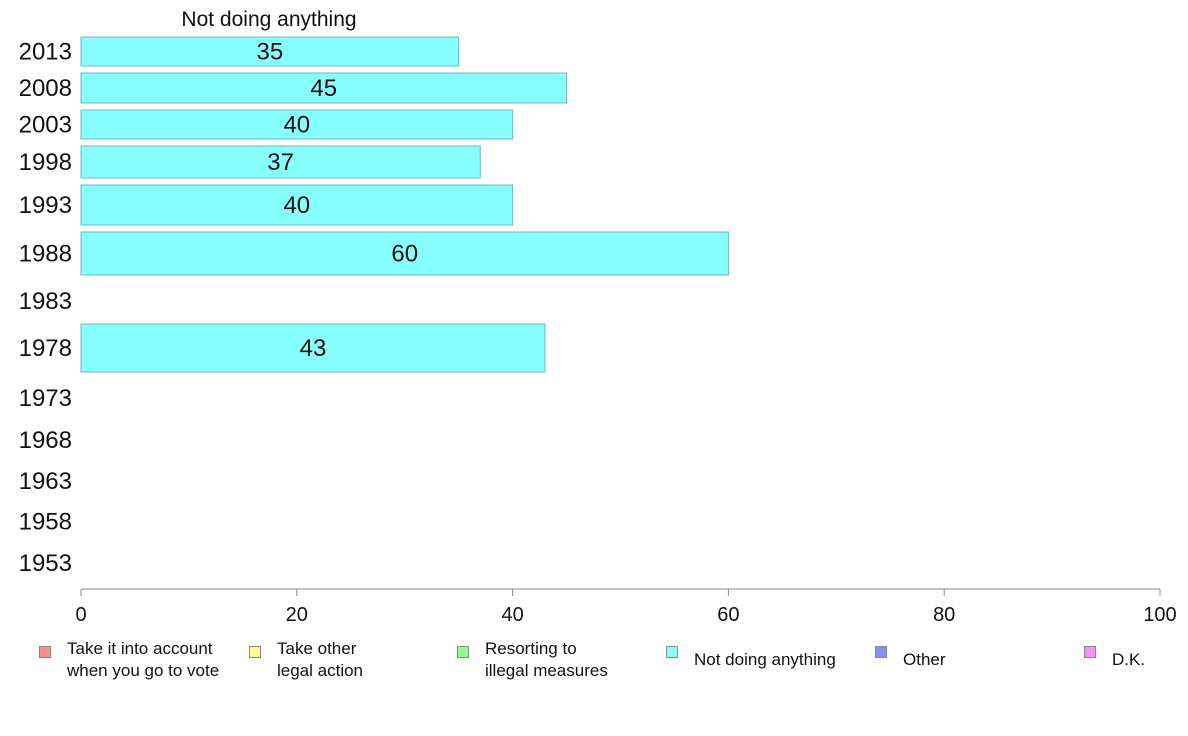 Image resolution: width=1188 pixels, height=736 pixels. Describe the element at coordinates (45, 563) in the screenshot. I see `category-label: 1953` at that location.